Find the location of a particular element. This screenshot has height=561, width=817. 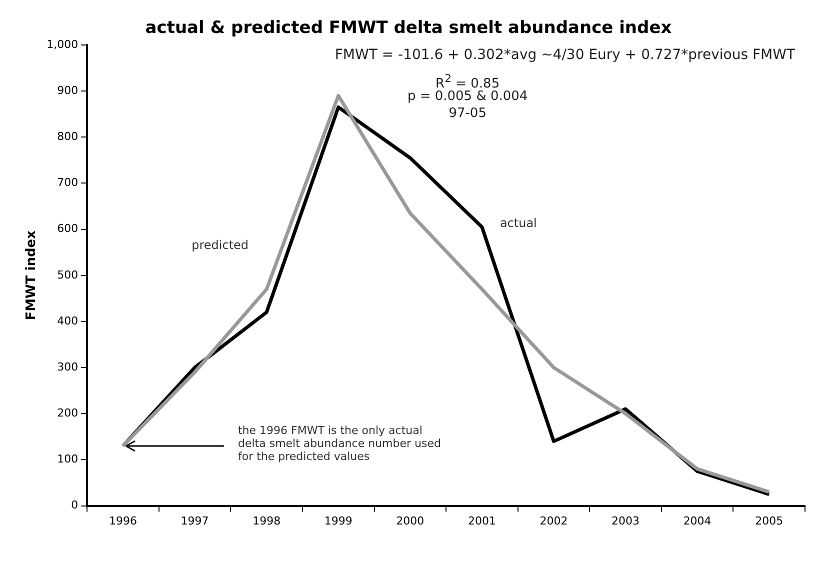

x-tick-label: 1999 is located at coordinates (338, 521).